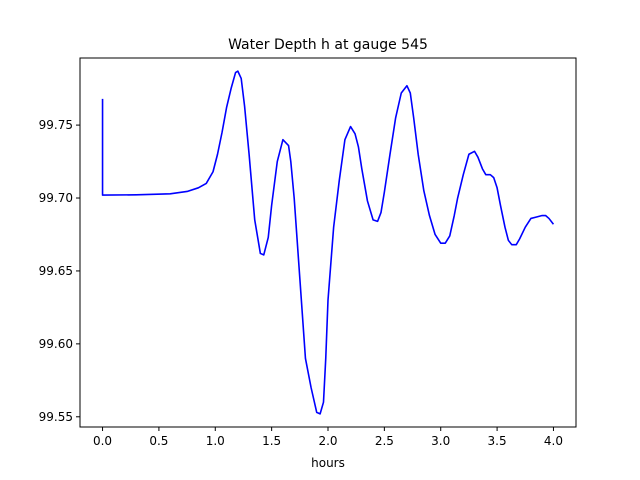 This screenshot has height=480, width=640. Describe the element at coordinates (215, 441) in the screenshot. I see `x-tick-label: 1.0` at that location.